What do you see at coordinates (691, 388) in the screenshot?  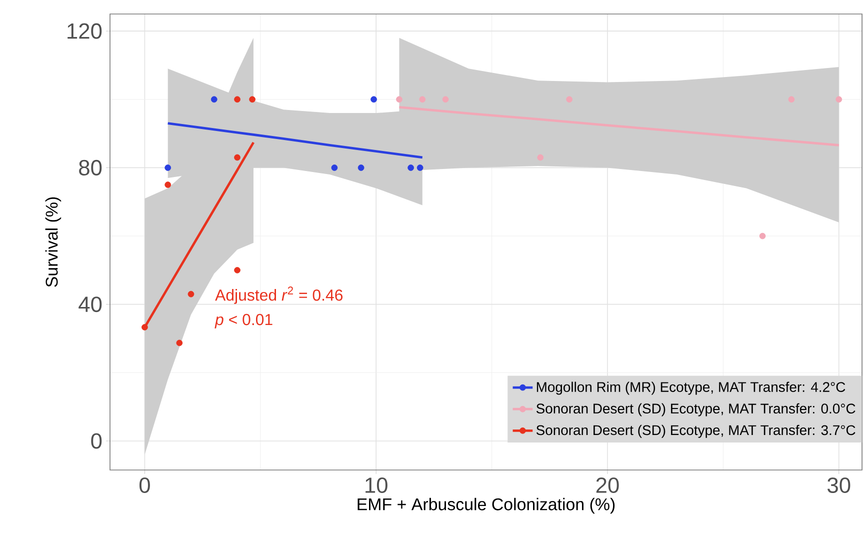 I see `legend-label: Mogollon Rim (MR) Ecotype, MAT Transfer: 4.2°C` at bounding box center [691, 388].